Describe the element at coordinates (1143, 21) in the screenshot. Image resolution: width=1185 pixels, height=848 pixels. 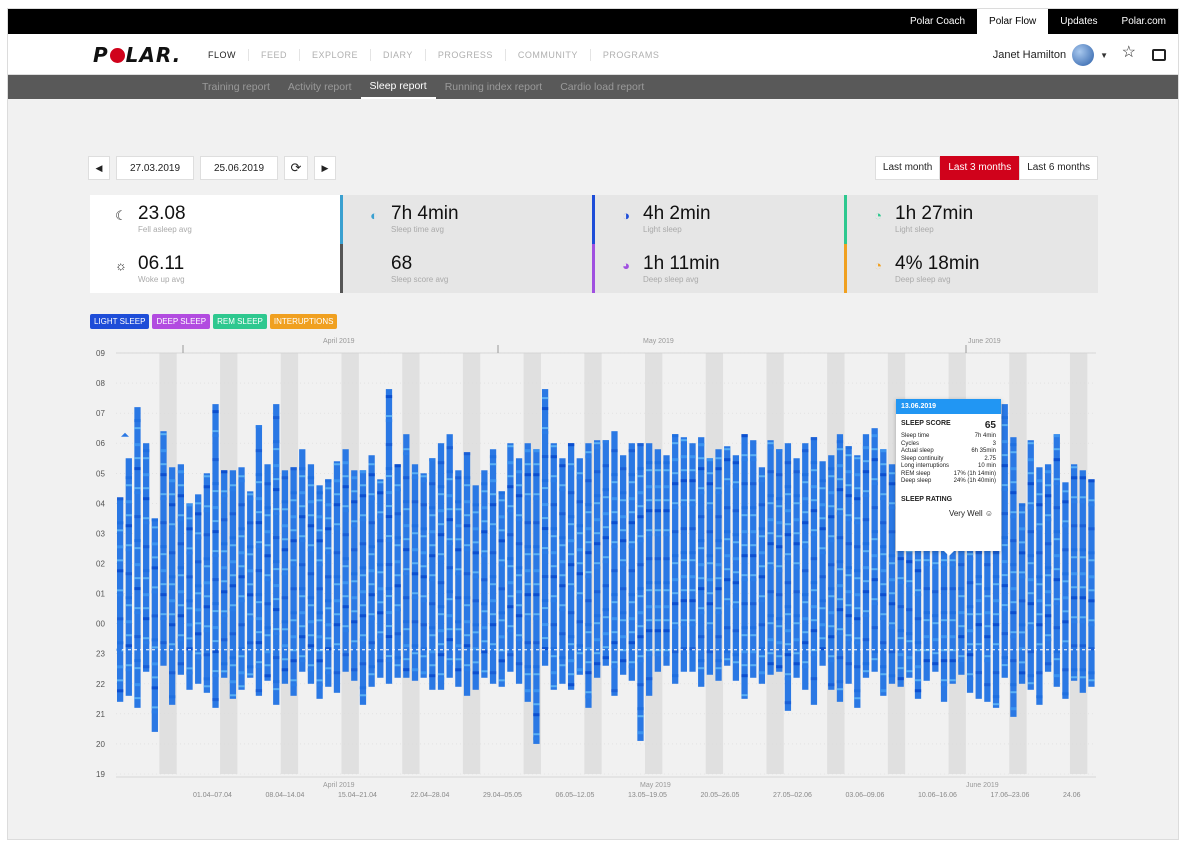
I see `top-link: Polar.com` at that location.